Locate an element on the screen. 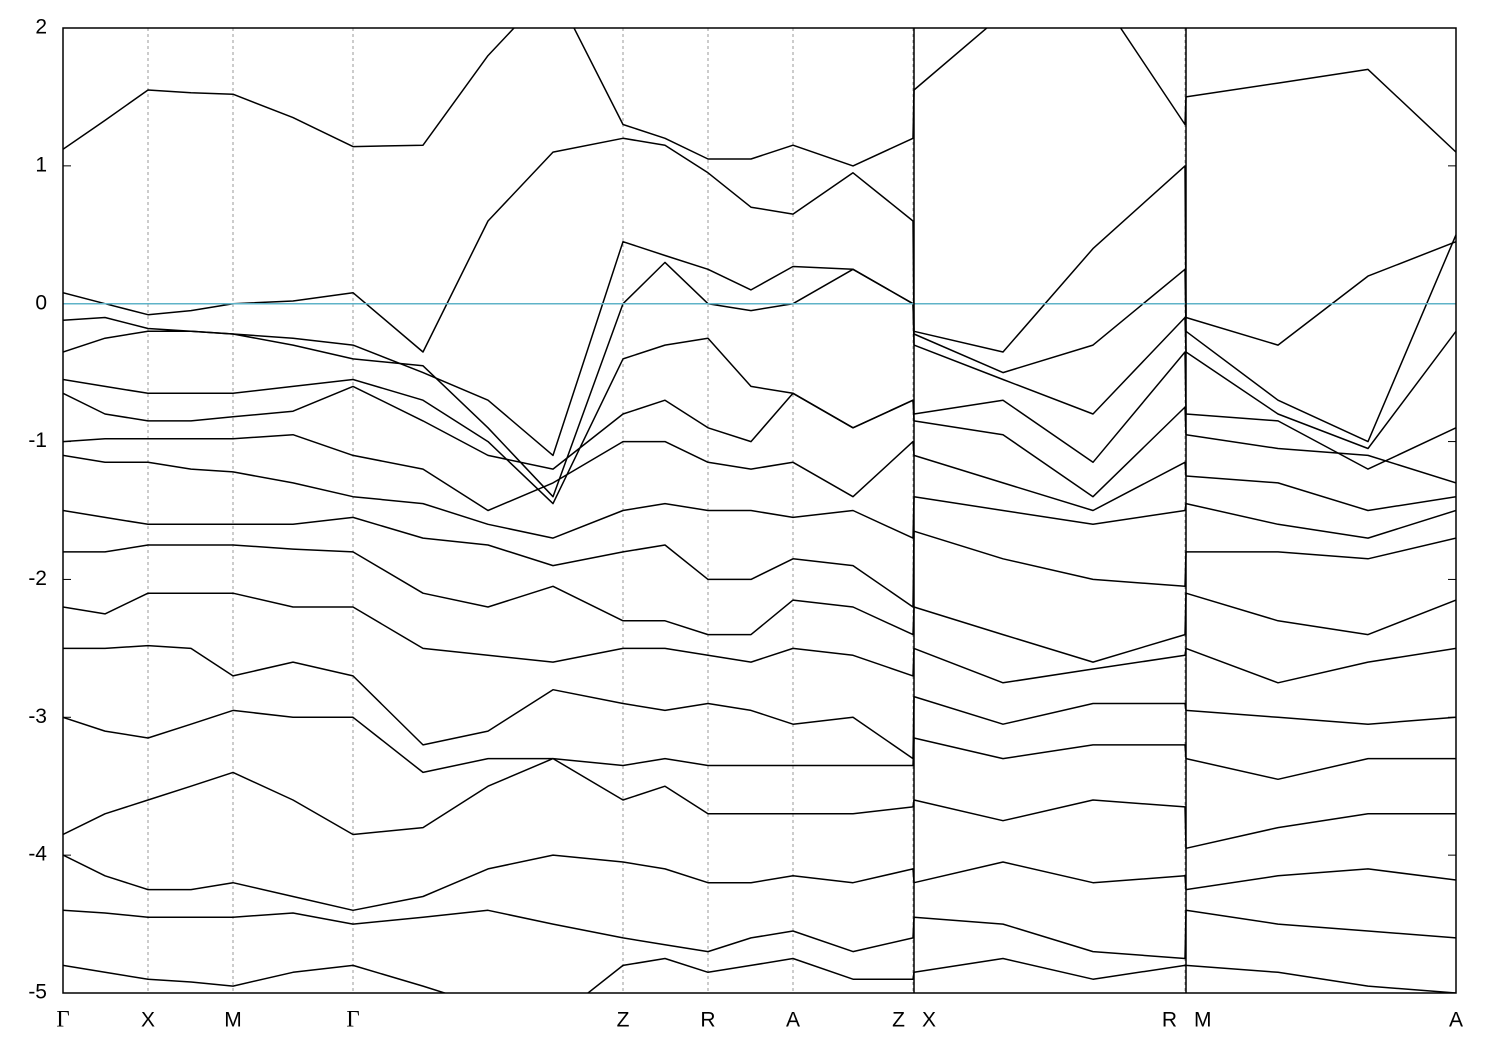 This screenshot has height=1050, width=1500. y-tick-label: 1 is located at coordinates (41, 164).